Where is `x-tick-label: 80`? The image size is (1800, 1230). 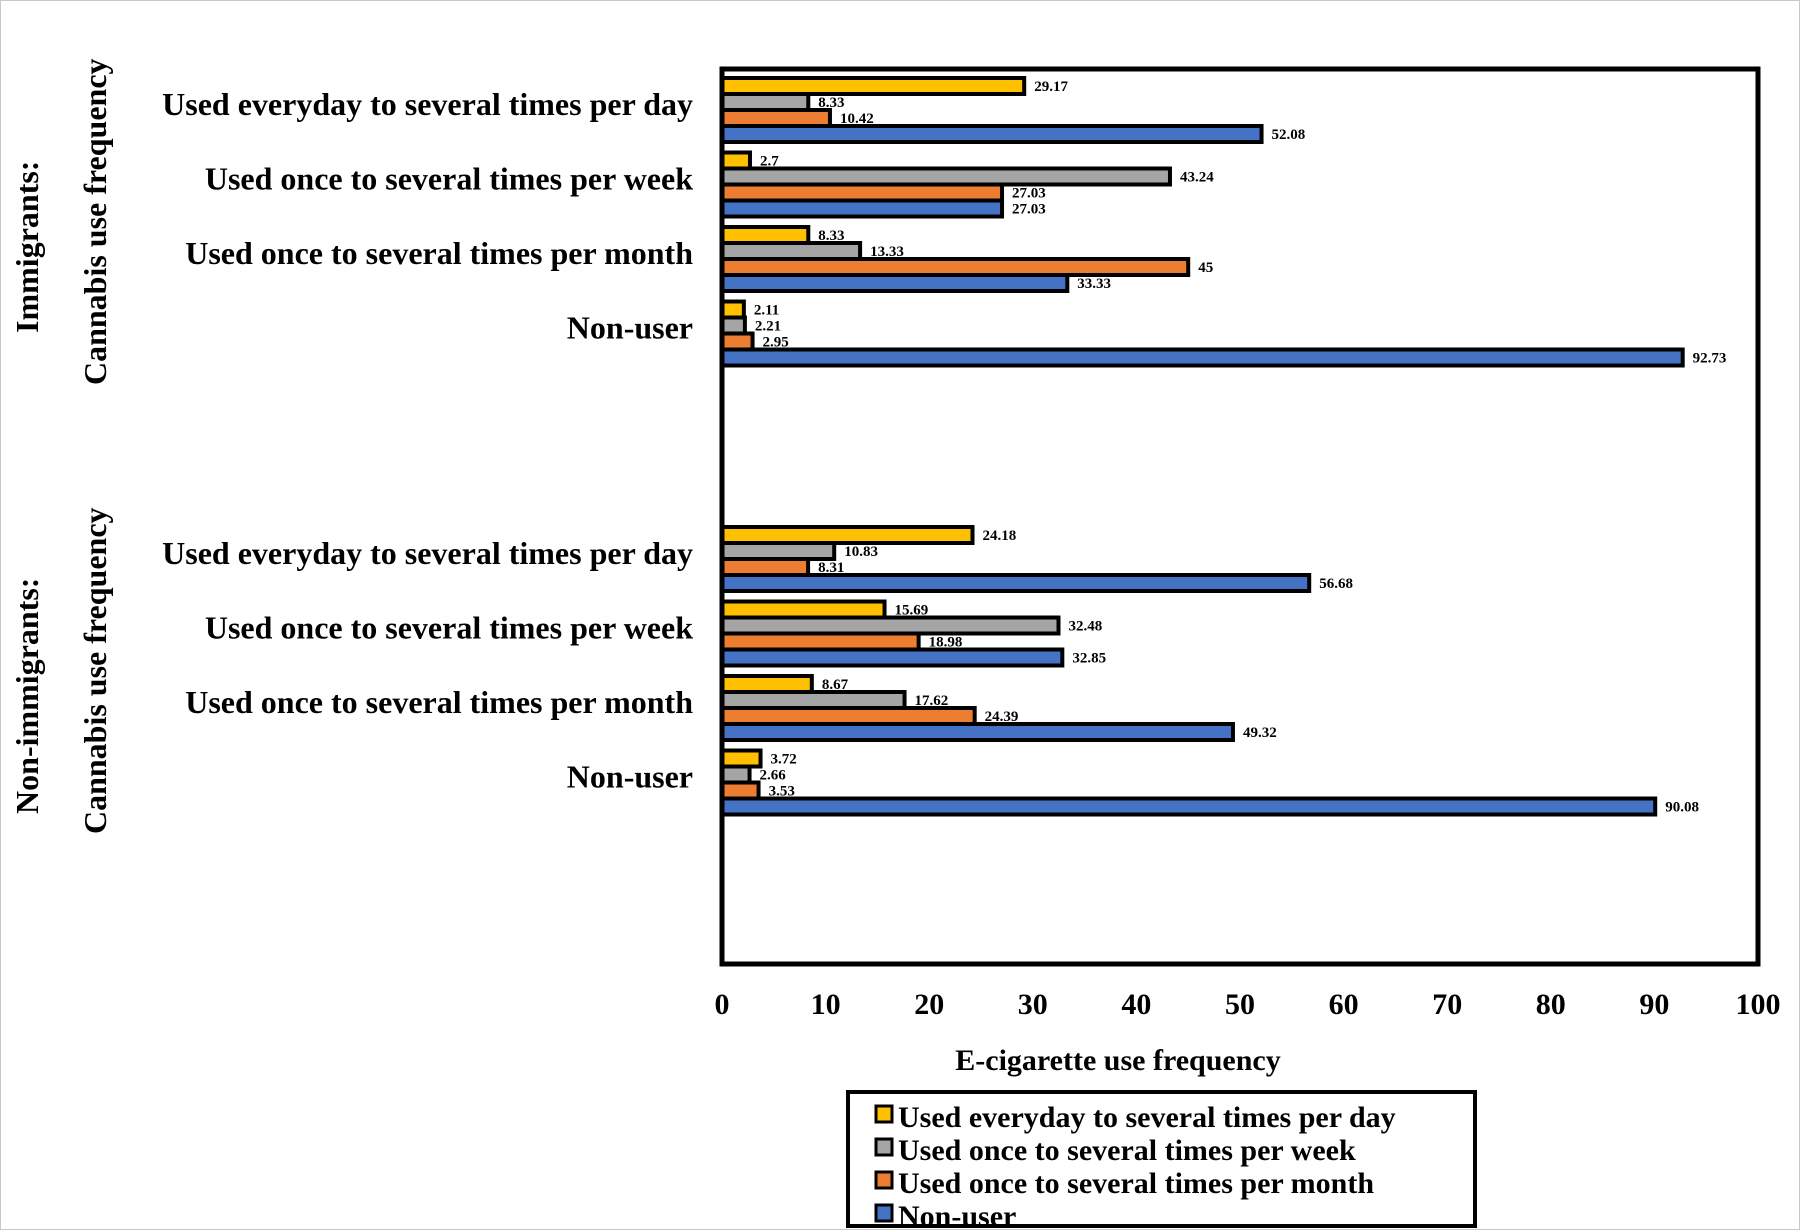 x-tick-label: 80 is located at coordinates (1551, 1004).